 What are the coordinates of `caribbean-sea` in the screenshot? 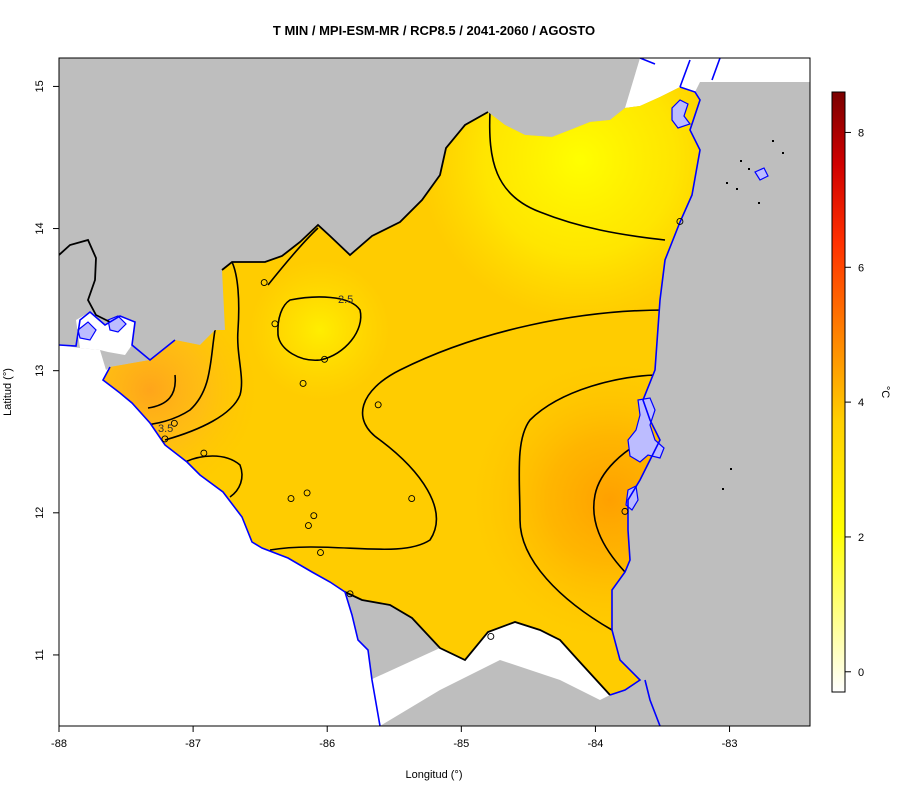 It's located at (717, 83).